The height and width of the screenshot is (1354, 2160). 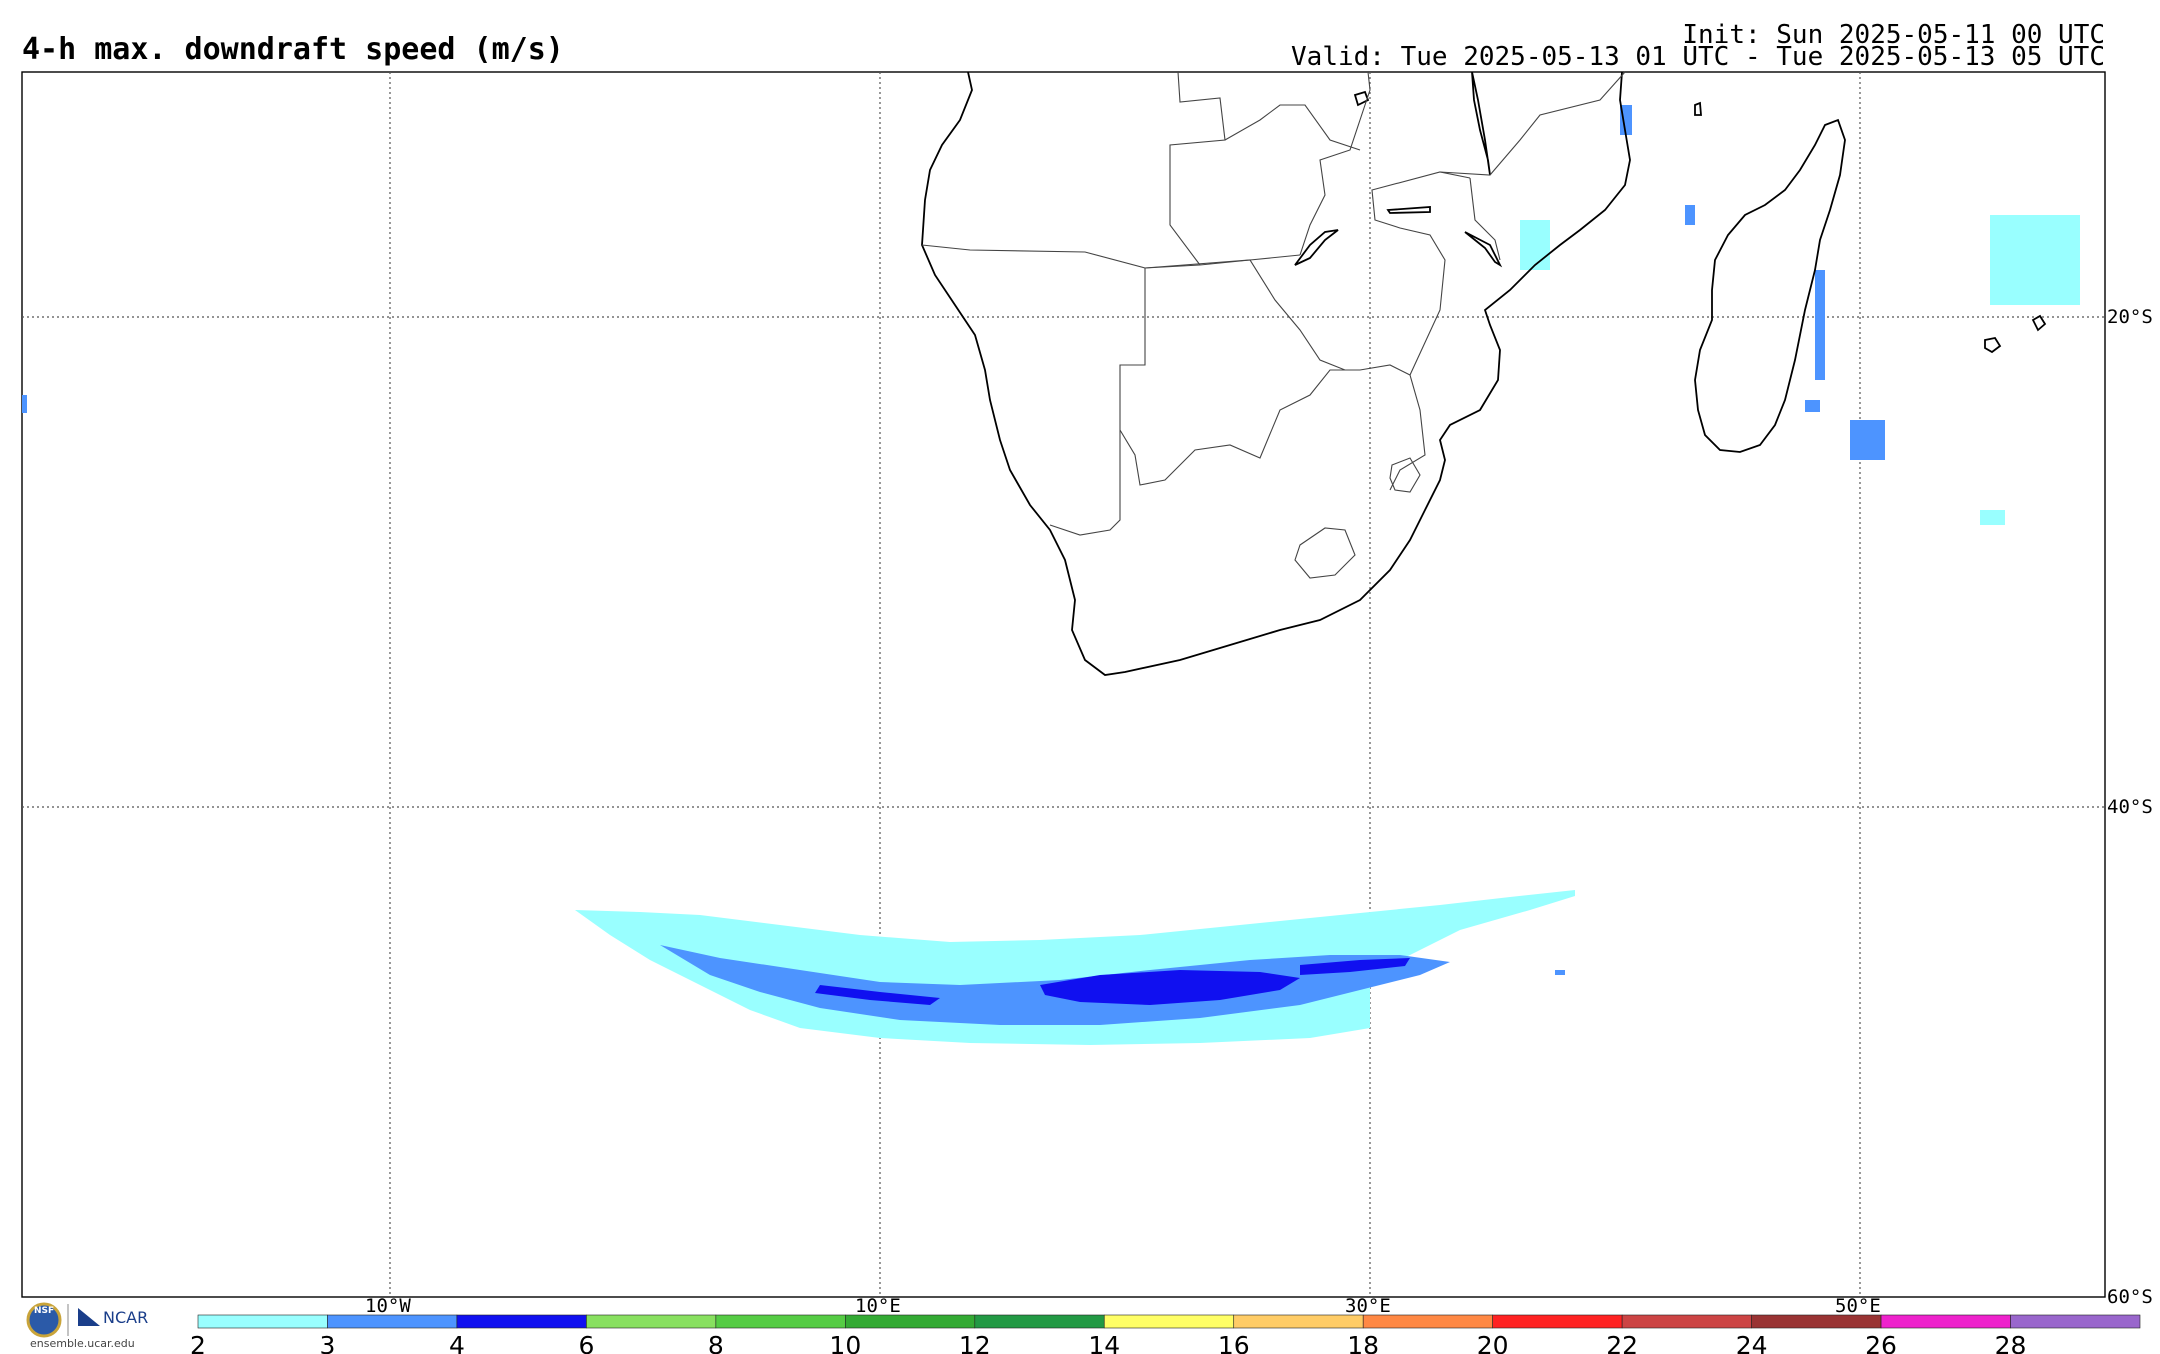 I want to click on lake-tanganyika, so click(x=1408, y=210).